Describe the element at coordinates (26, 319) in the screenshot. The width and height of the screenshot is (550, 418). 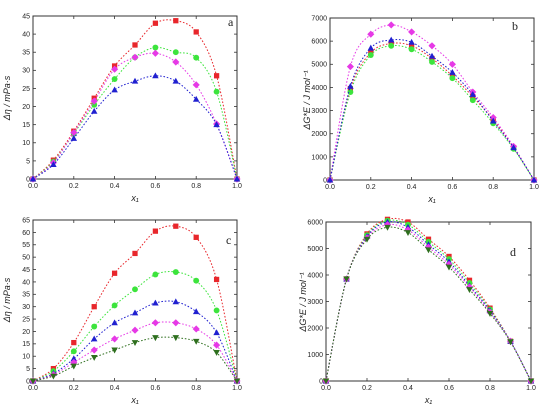
I see `y-tick-label: 25` at that location.